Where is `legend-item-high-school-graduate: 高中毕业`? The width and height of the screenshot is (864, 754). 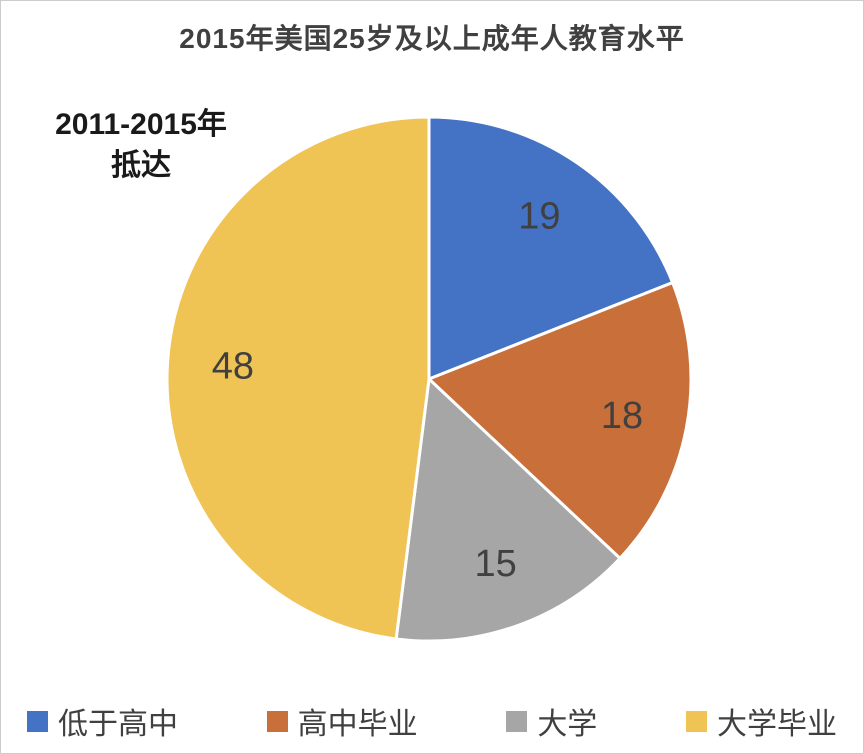 legend-item-high-school-graduate: 高中毕业 is located at coordinates (342, 721).